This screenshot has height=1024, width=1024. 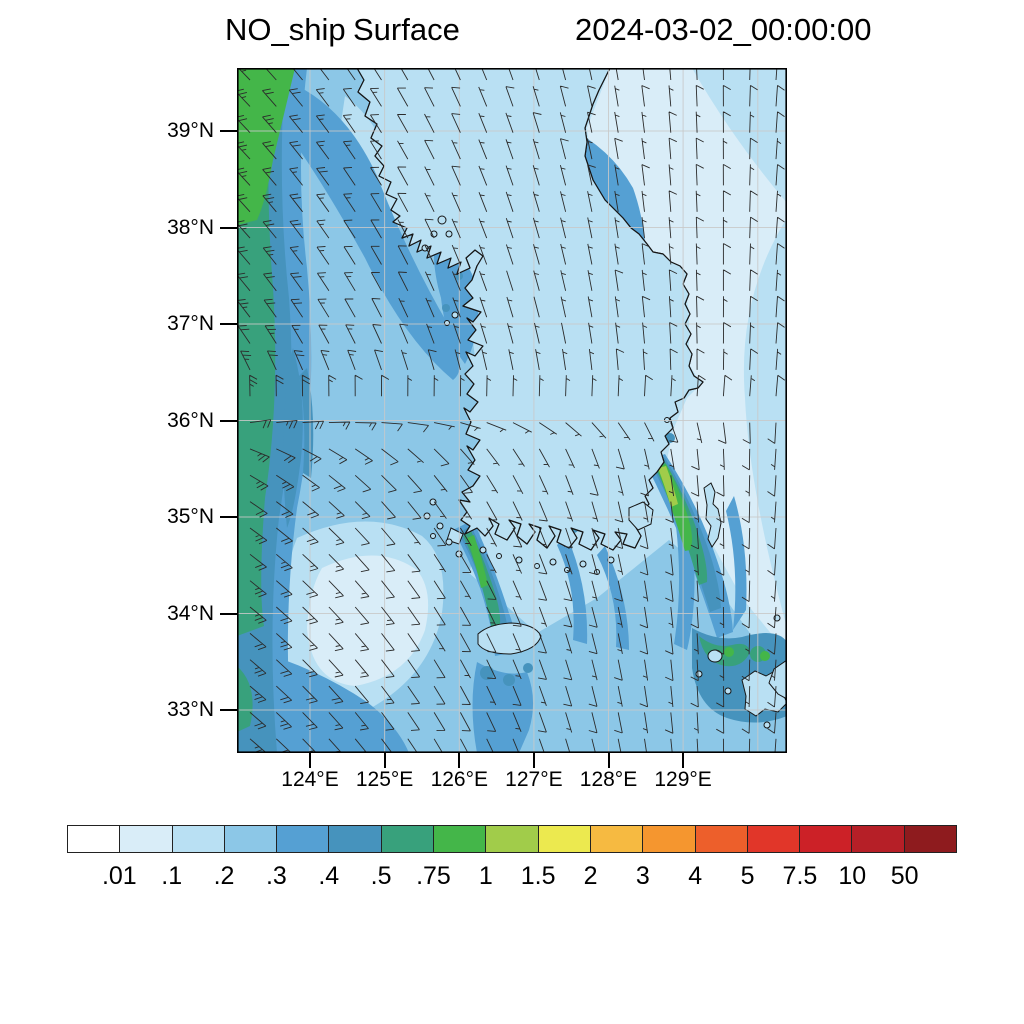 I want to click on lon-tick-label: 125°E, so click(x=384, y=779).